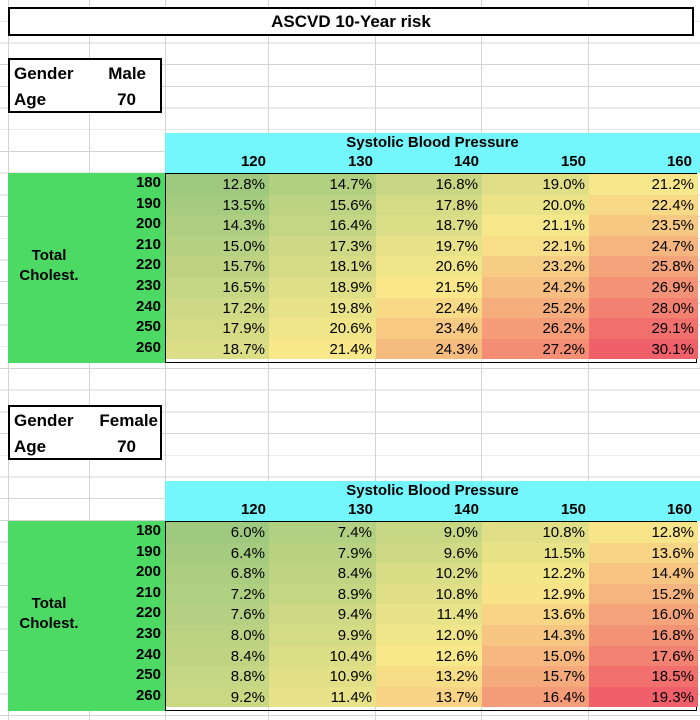 This screenshot has height=720, width=700. What do you see at coordinates (535, 246) in the screenshot?
I see `risk-cell: 22.1%` at bounding box center [535, 246].